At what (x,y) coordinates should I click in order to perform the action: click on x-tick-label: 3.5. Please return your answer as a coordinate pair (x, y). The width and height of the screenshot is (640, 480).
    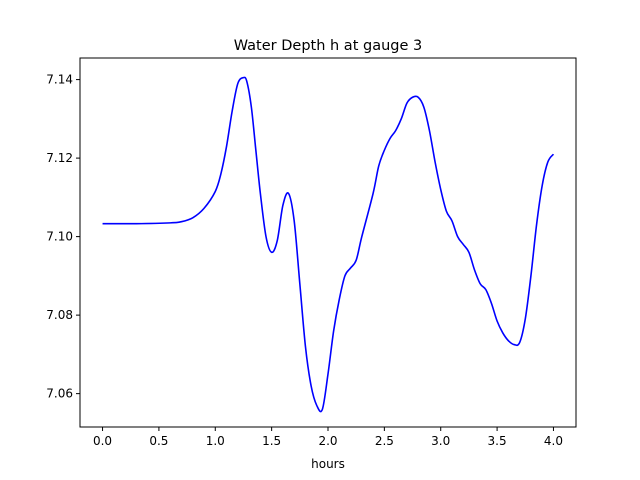
    Looking at the image, I should click on (497, 441).